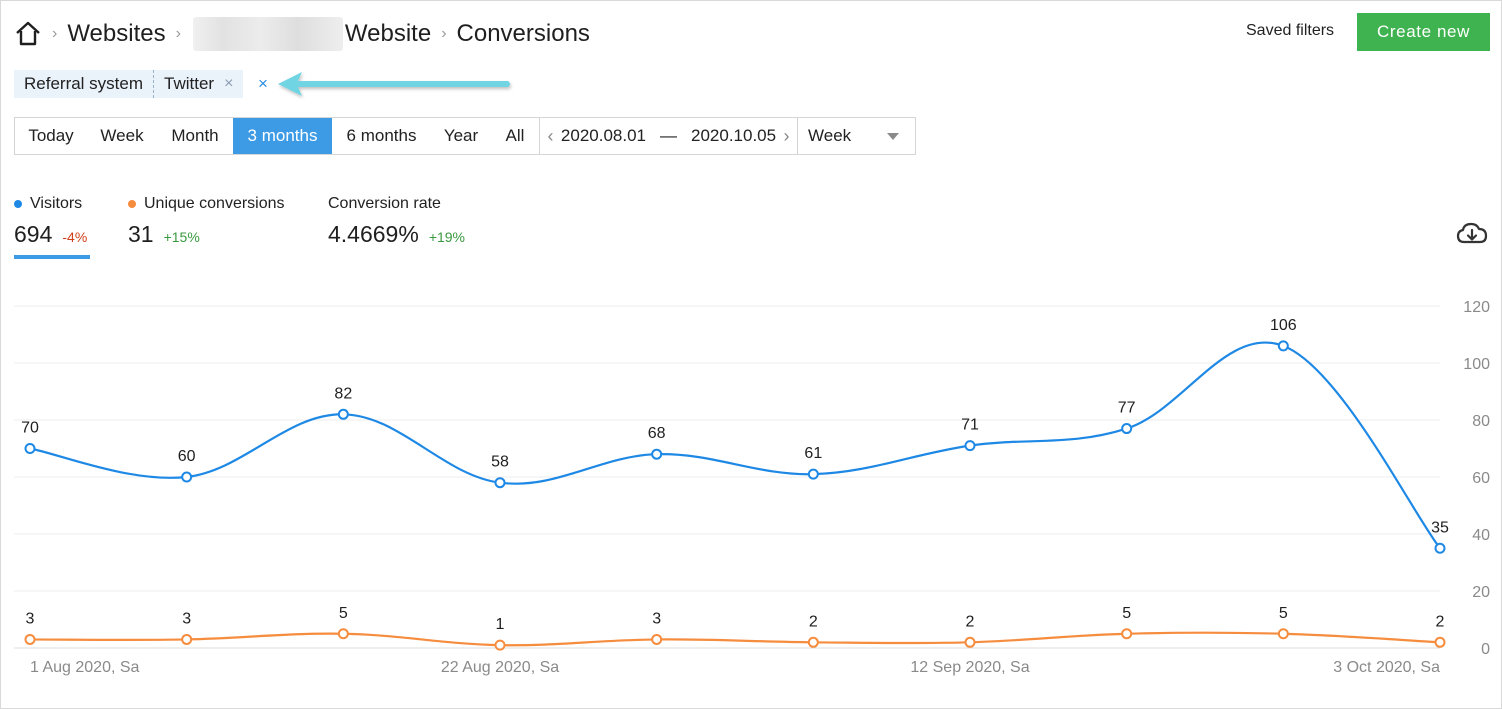  What do you see at coordinates (515, 135) in the screenshot?
I see `period-all: All` at bounding box center [515, 135].